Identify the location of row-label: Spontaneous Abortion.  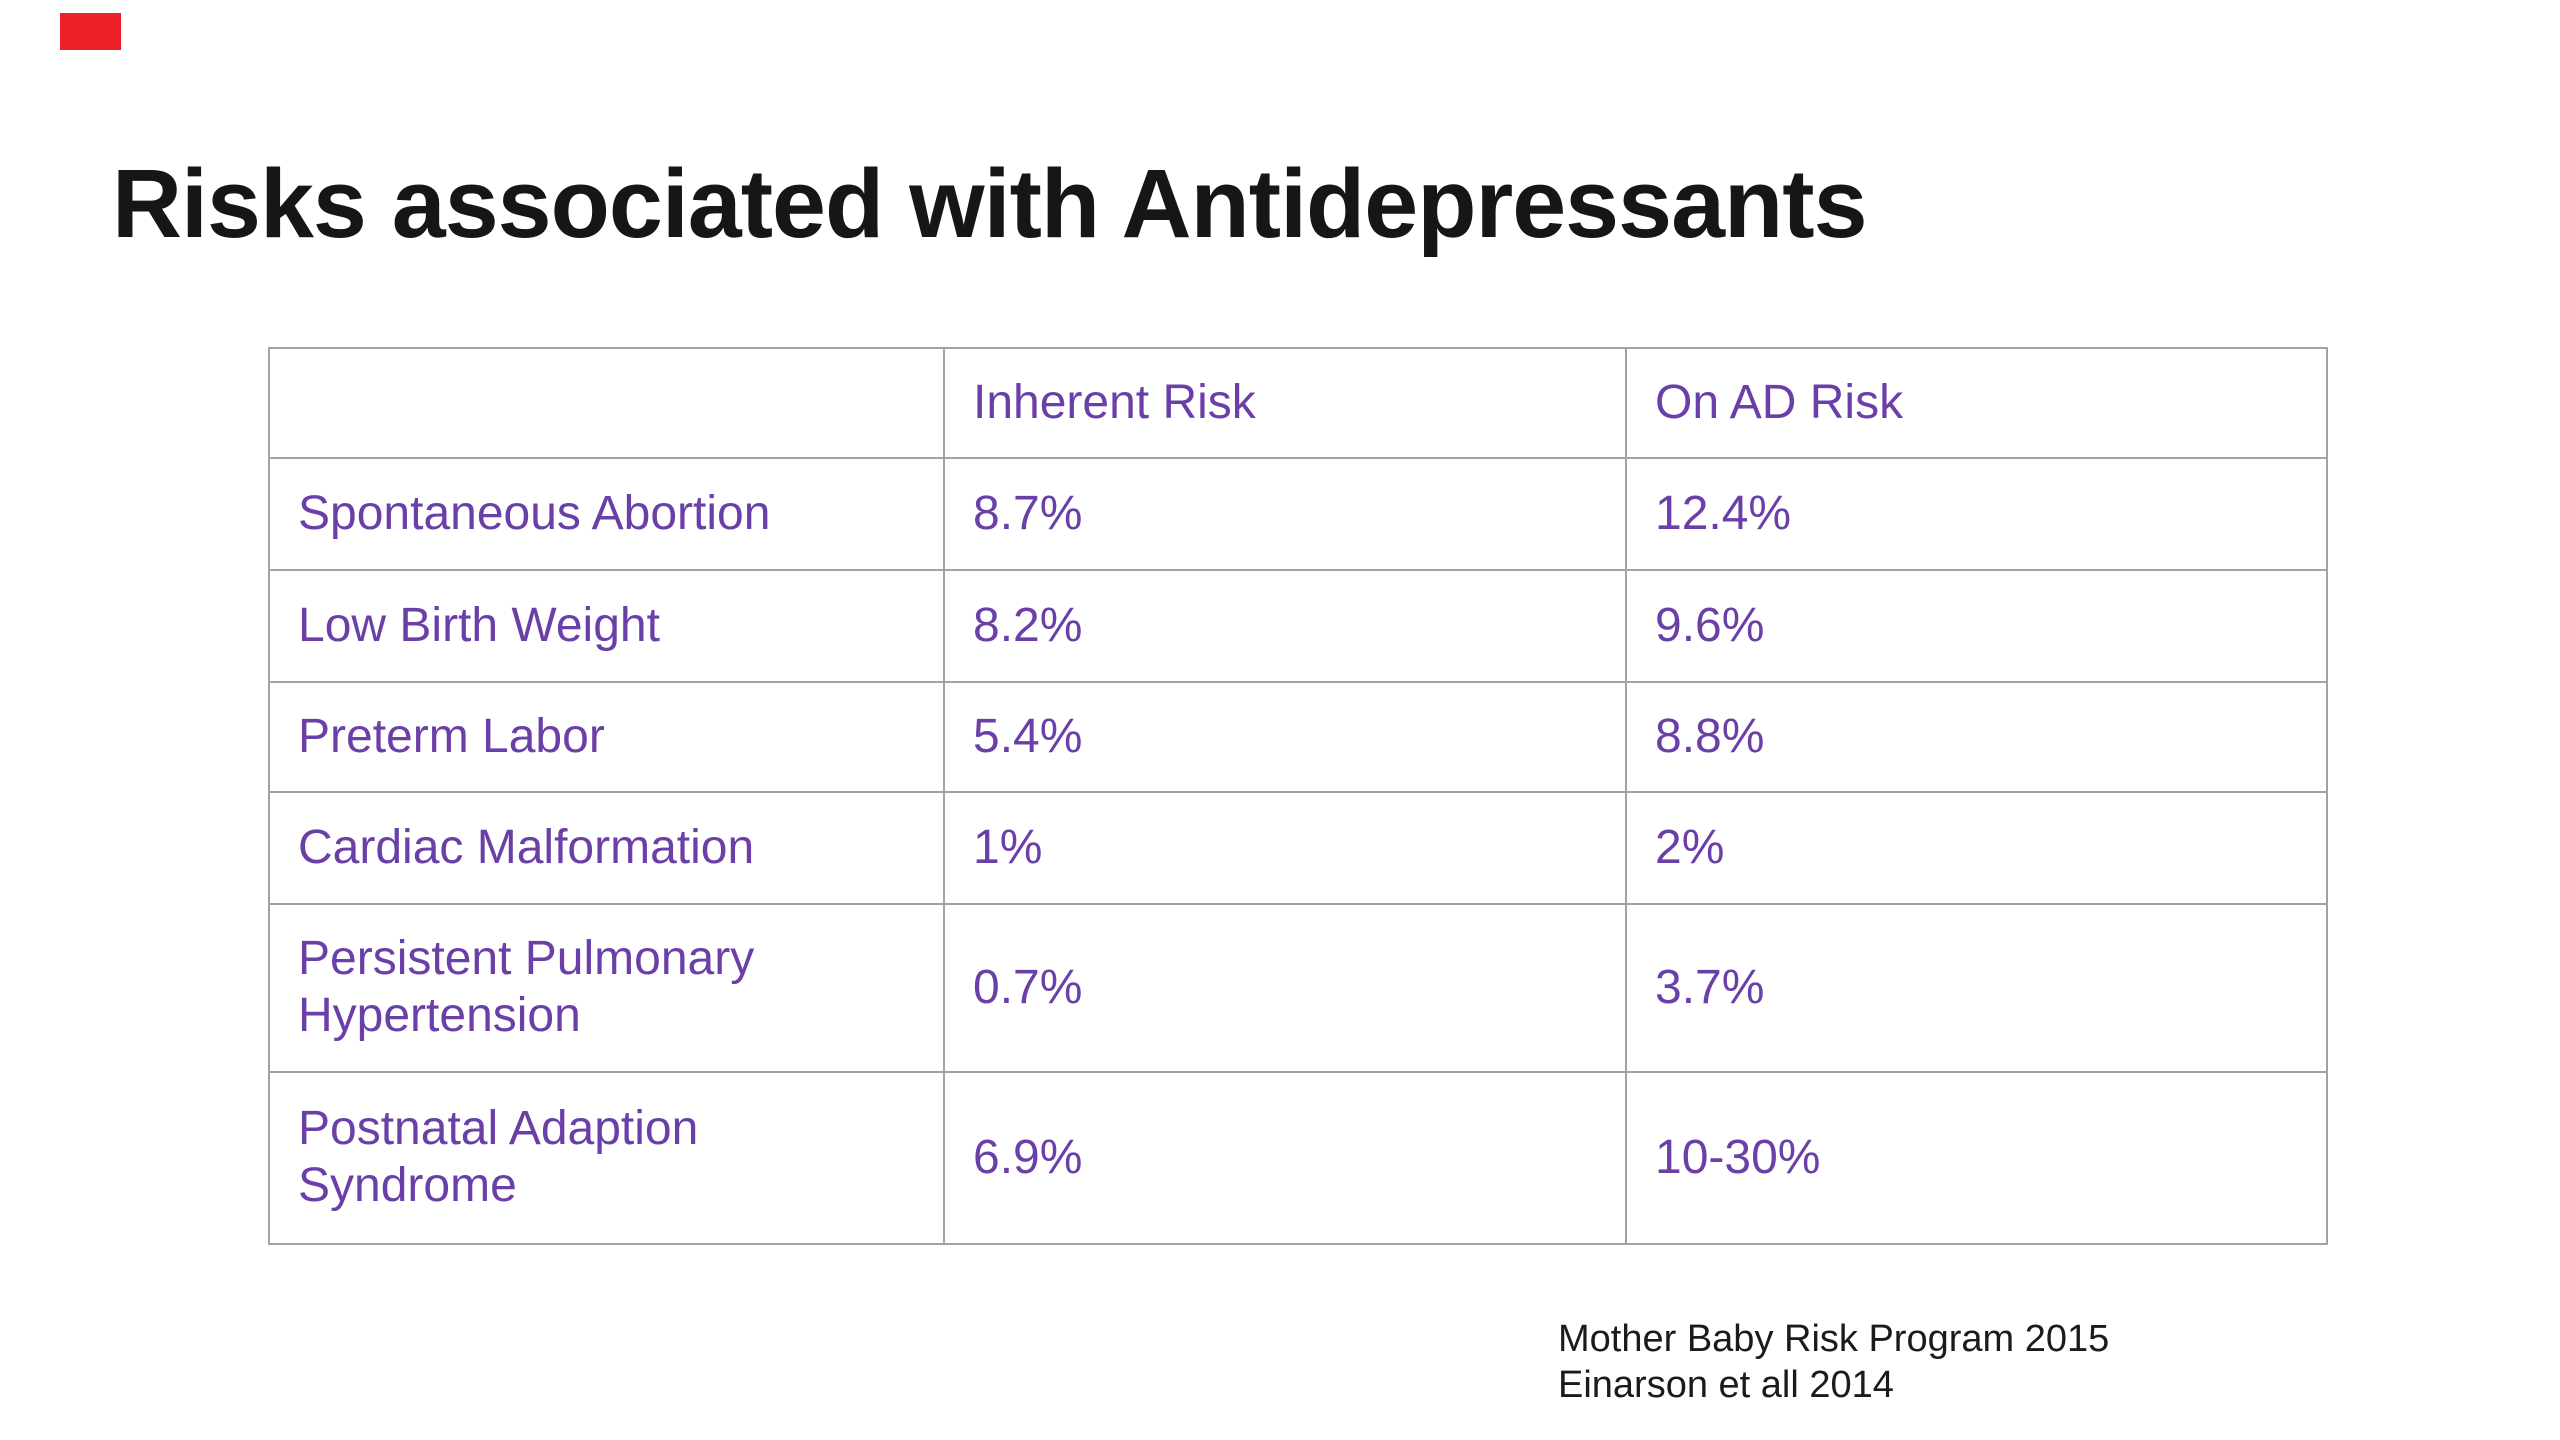
(606, 514).